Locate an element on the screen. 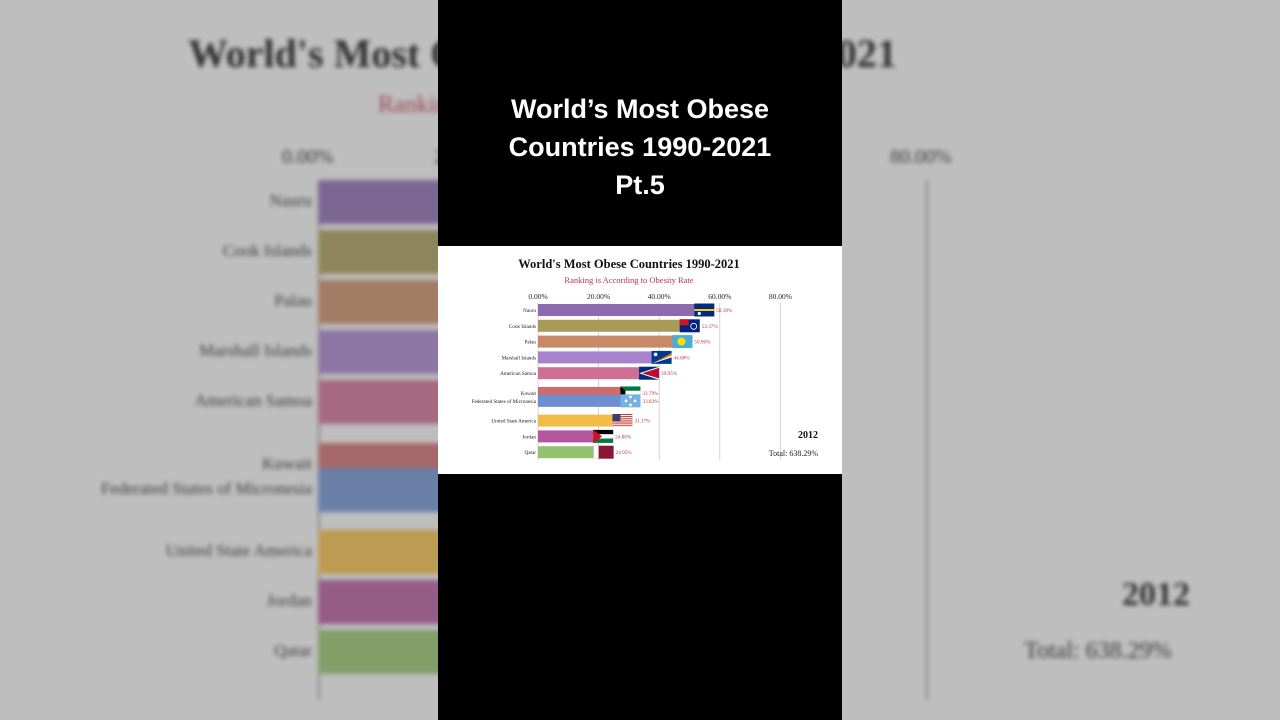 The image size is (1280, 720). value-label: 24.95% is located at coordinates (624, 453).